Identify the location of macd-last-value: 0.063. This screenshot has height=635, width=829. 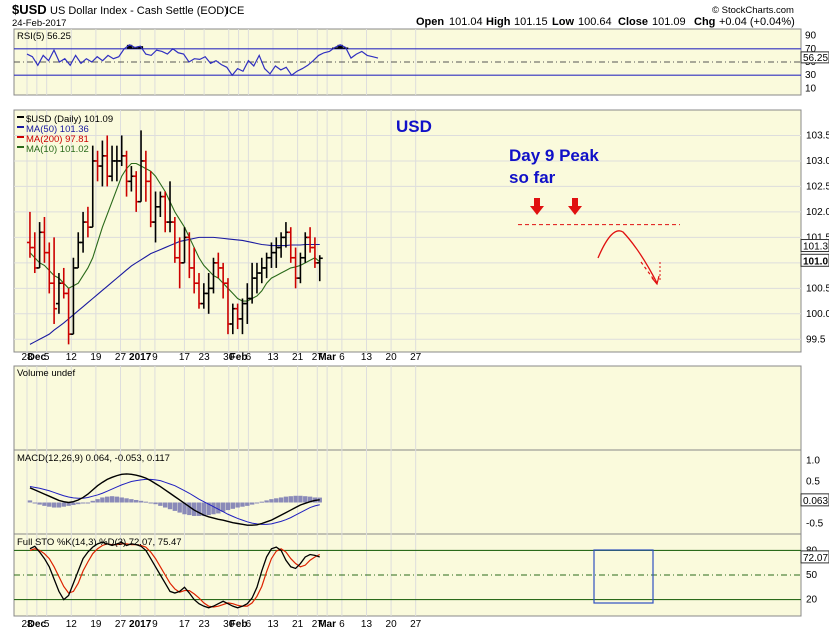
(815, 501).